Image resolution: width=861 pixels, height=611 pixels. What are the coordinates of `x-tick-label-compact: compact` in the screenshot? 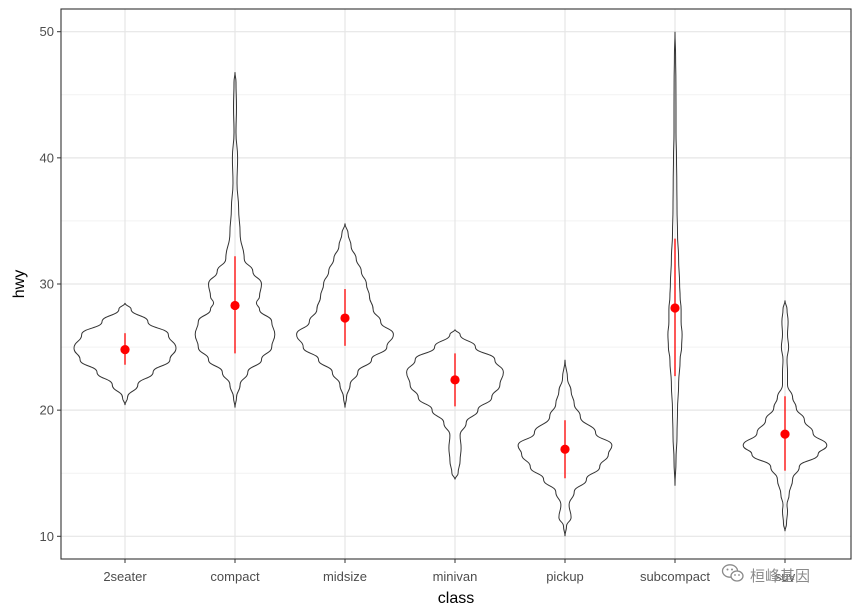 It's located at (235, 576).